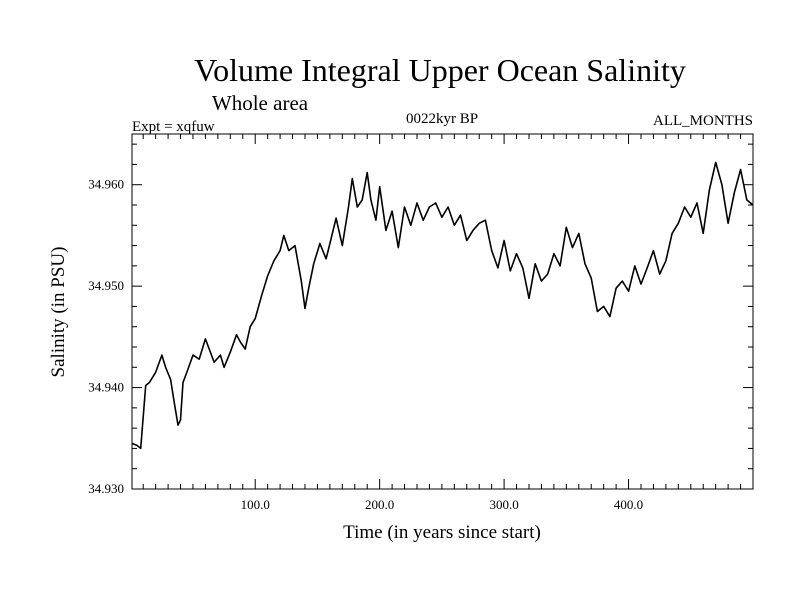  I want to click on expt-label: Expt = xqfuw, so click(173, 127).